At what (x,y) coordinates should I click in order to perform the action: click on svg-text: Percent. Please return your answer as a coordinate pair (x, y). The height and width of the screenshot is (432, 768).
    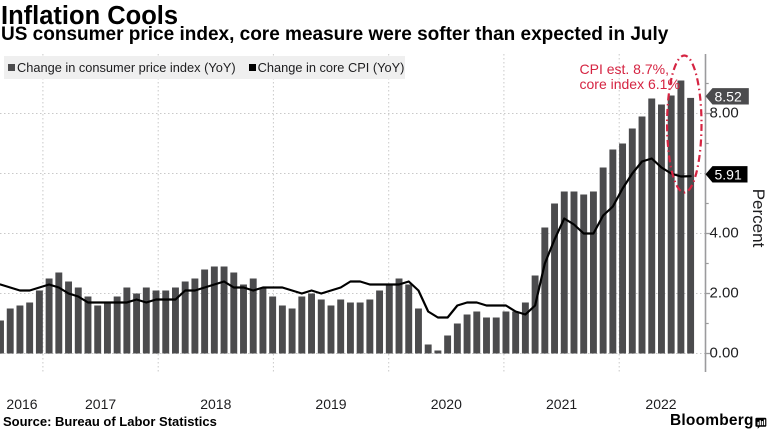
    Looking at the image, I should click on (758, 218).